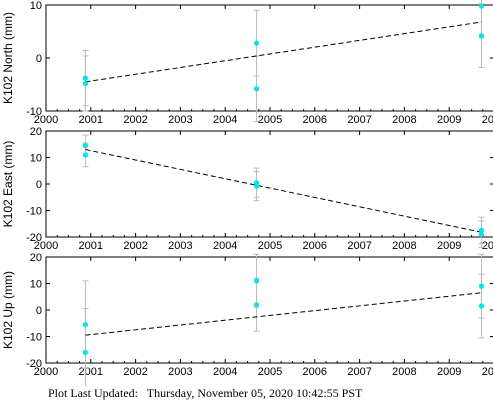  I want to click on y-axis-label: K102 North (mm), so click(8, 58).